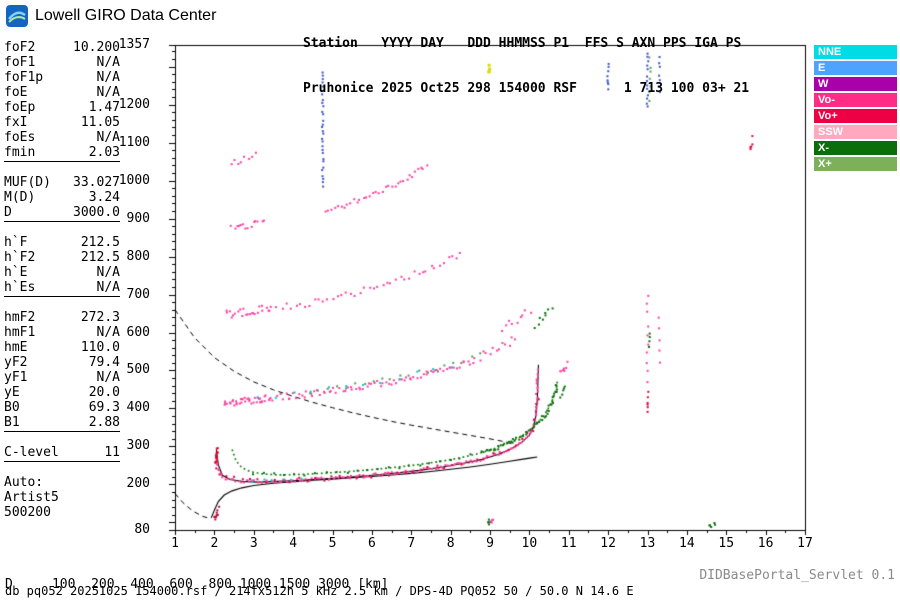  I want to click on legend-item-w: W, so click(855, 84).